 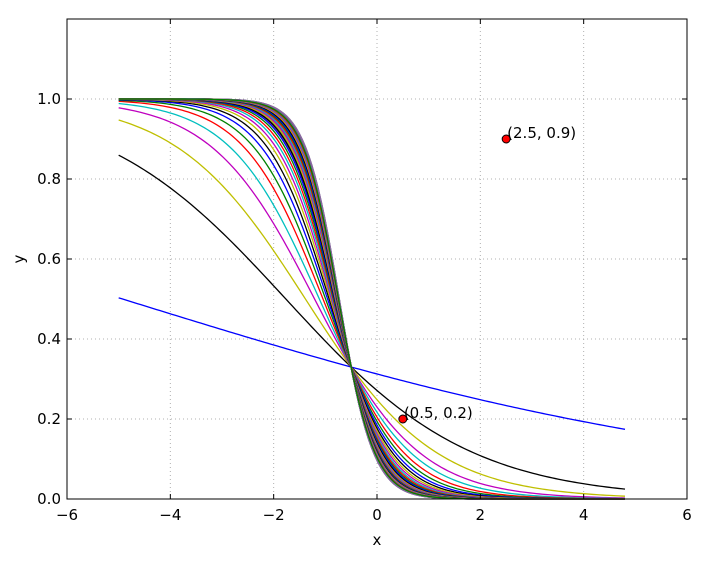 I want to click on y-tick-label: 0.8, so click(x=49, y=179).